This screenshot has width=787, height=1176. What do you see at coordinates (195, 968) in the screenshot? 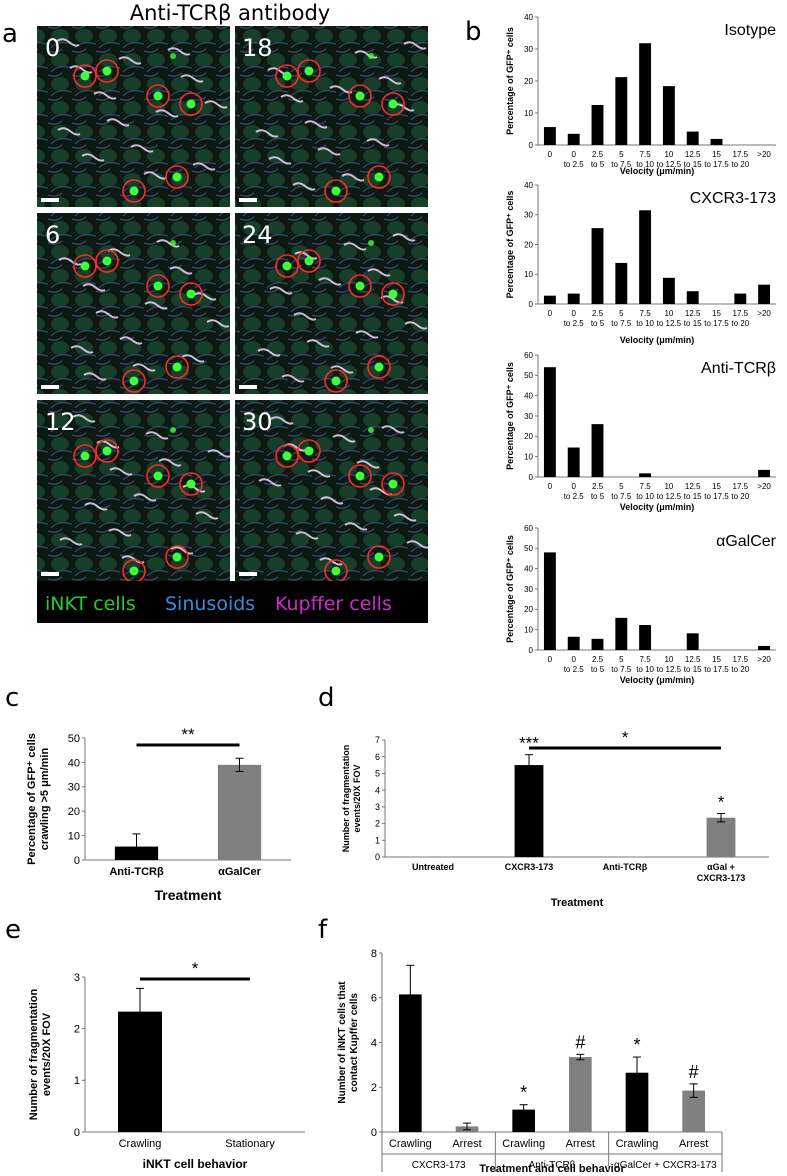
I see `significance-marker: *` at bounding box center [195, 968].